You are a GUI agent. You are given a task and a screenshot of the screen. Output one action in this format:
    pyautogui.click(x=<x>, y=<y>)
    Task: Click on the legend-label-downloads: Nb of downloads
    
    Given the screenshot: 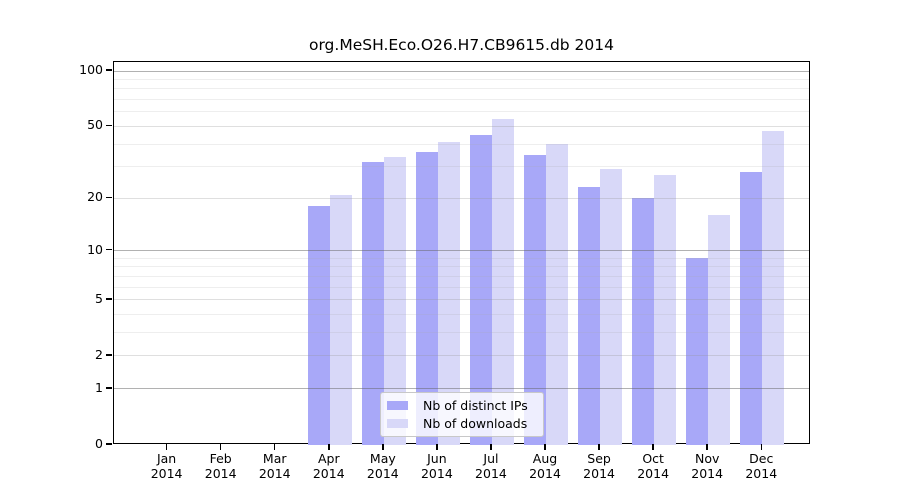 What is the action you would take?
    pyautogui.click(x=475, y=423)
    